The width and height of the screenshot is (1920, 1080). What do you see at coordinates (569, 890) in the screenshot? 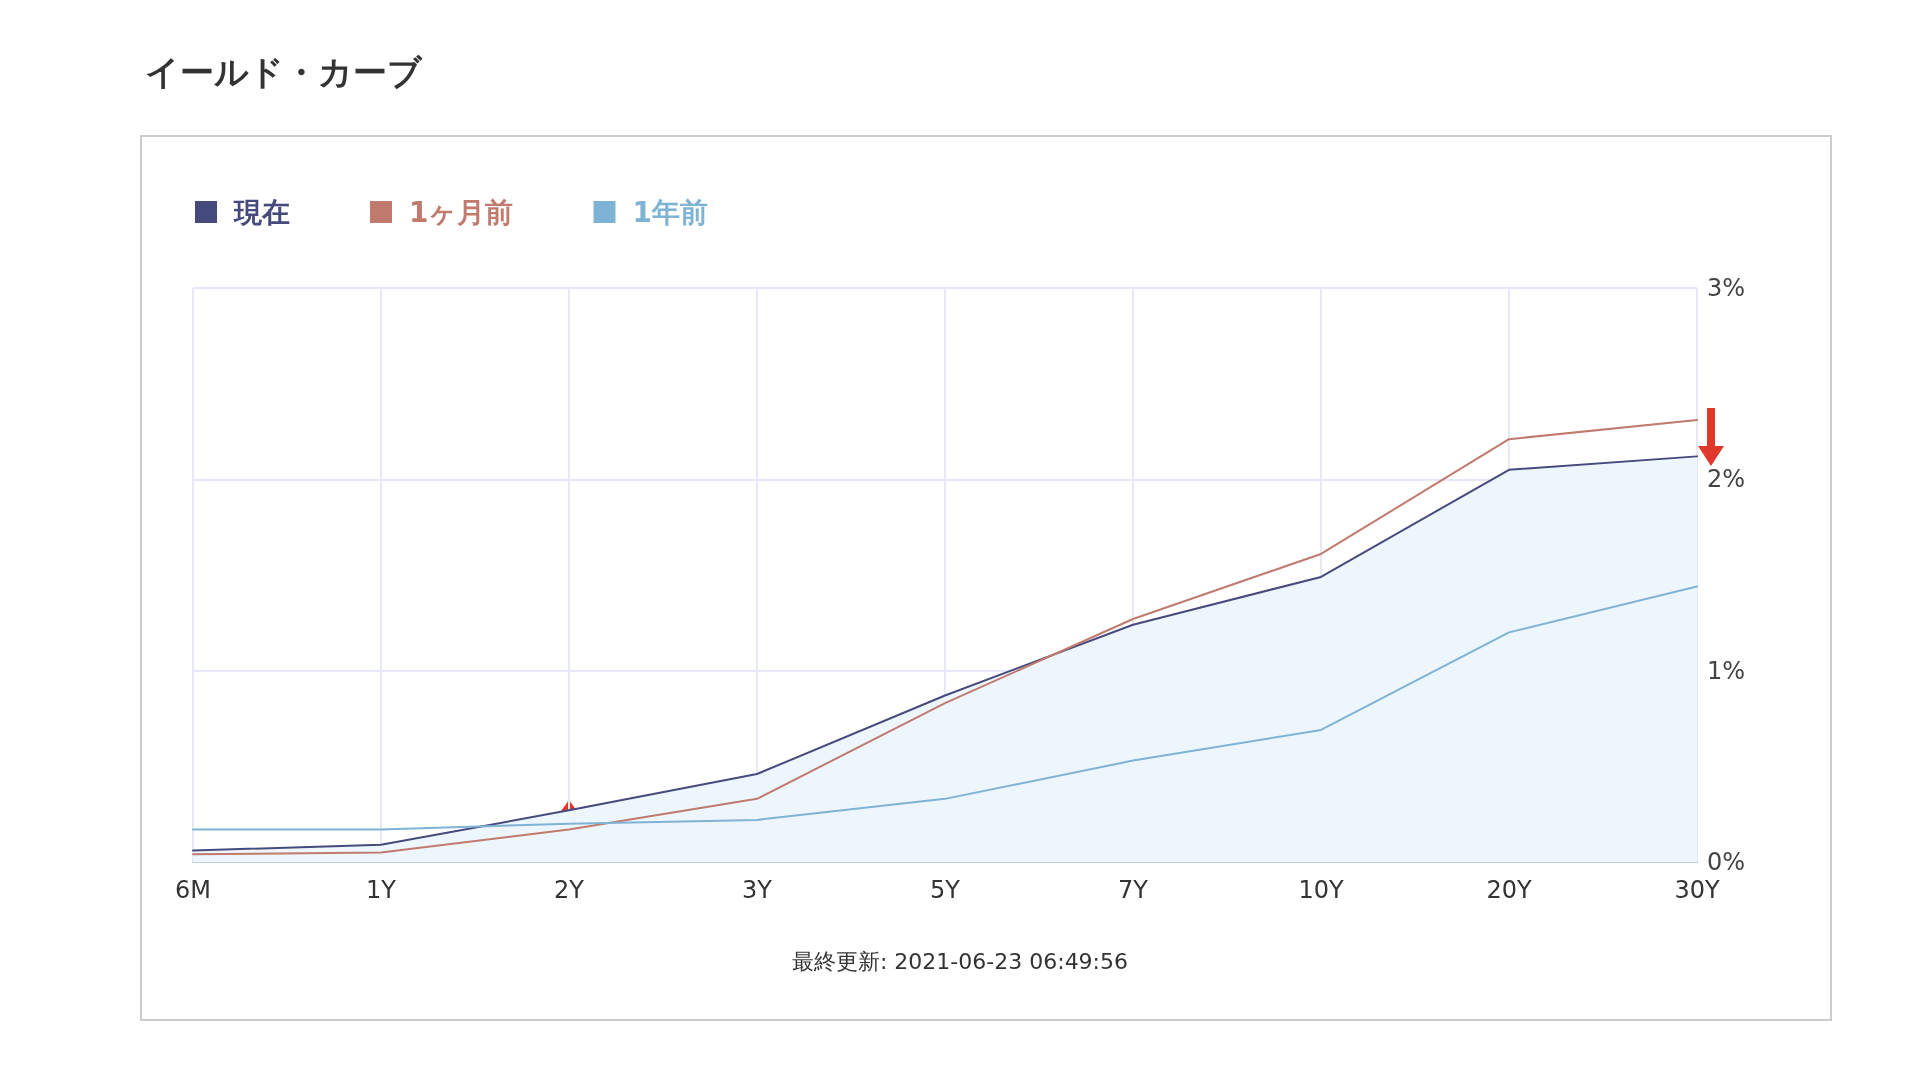
I see `x-tick-label: 2Y` at bounding box center [569, 890].